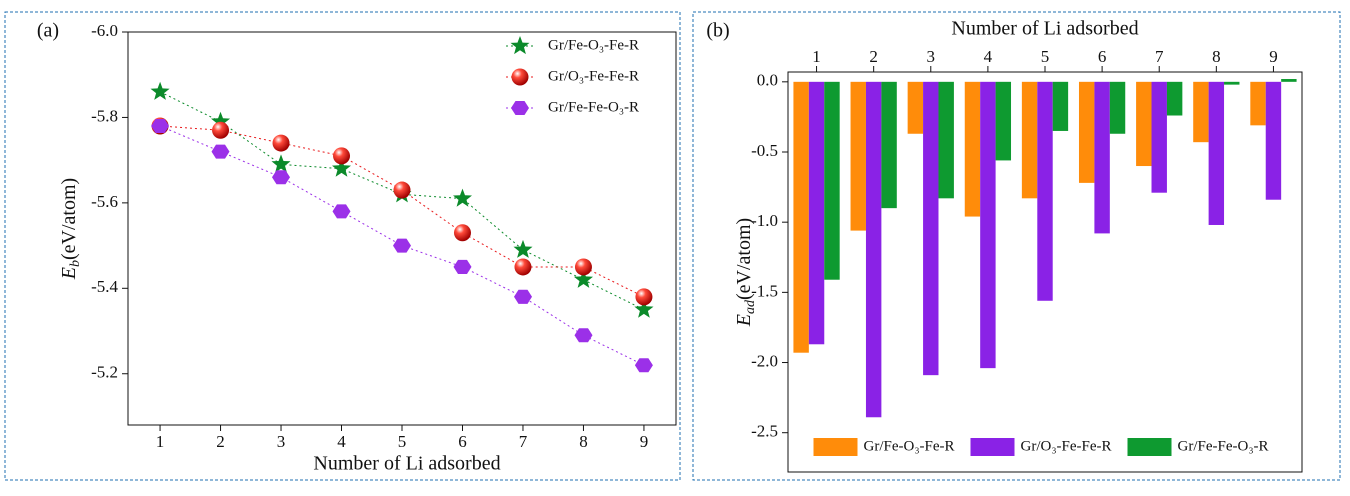 The width and height of the screenshot is (1350, 496). Describe the element at coordinates (402, 211) in the screenshot. I see `series-line` at that location.